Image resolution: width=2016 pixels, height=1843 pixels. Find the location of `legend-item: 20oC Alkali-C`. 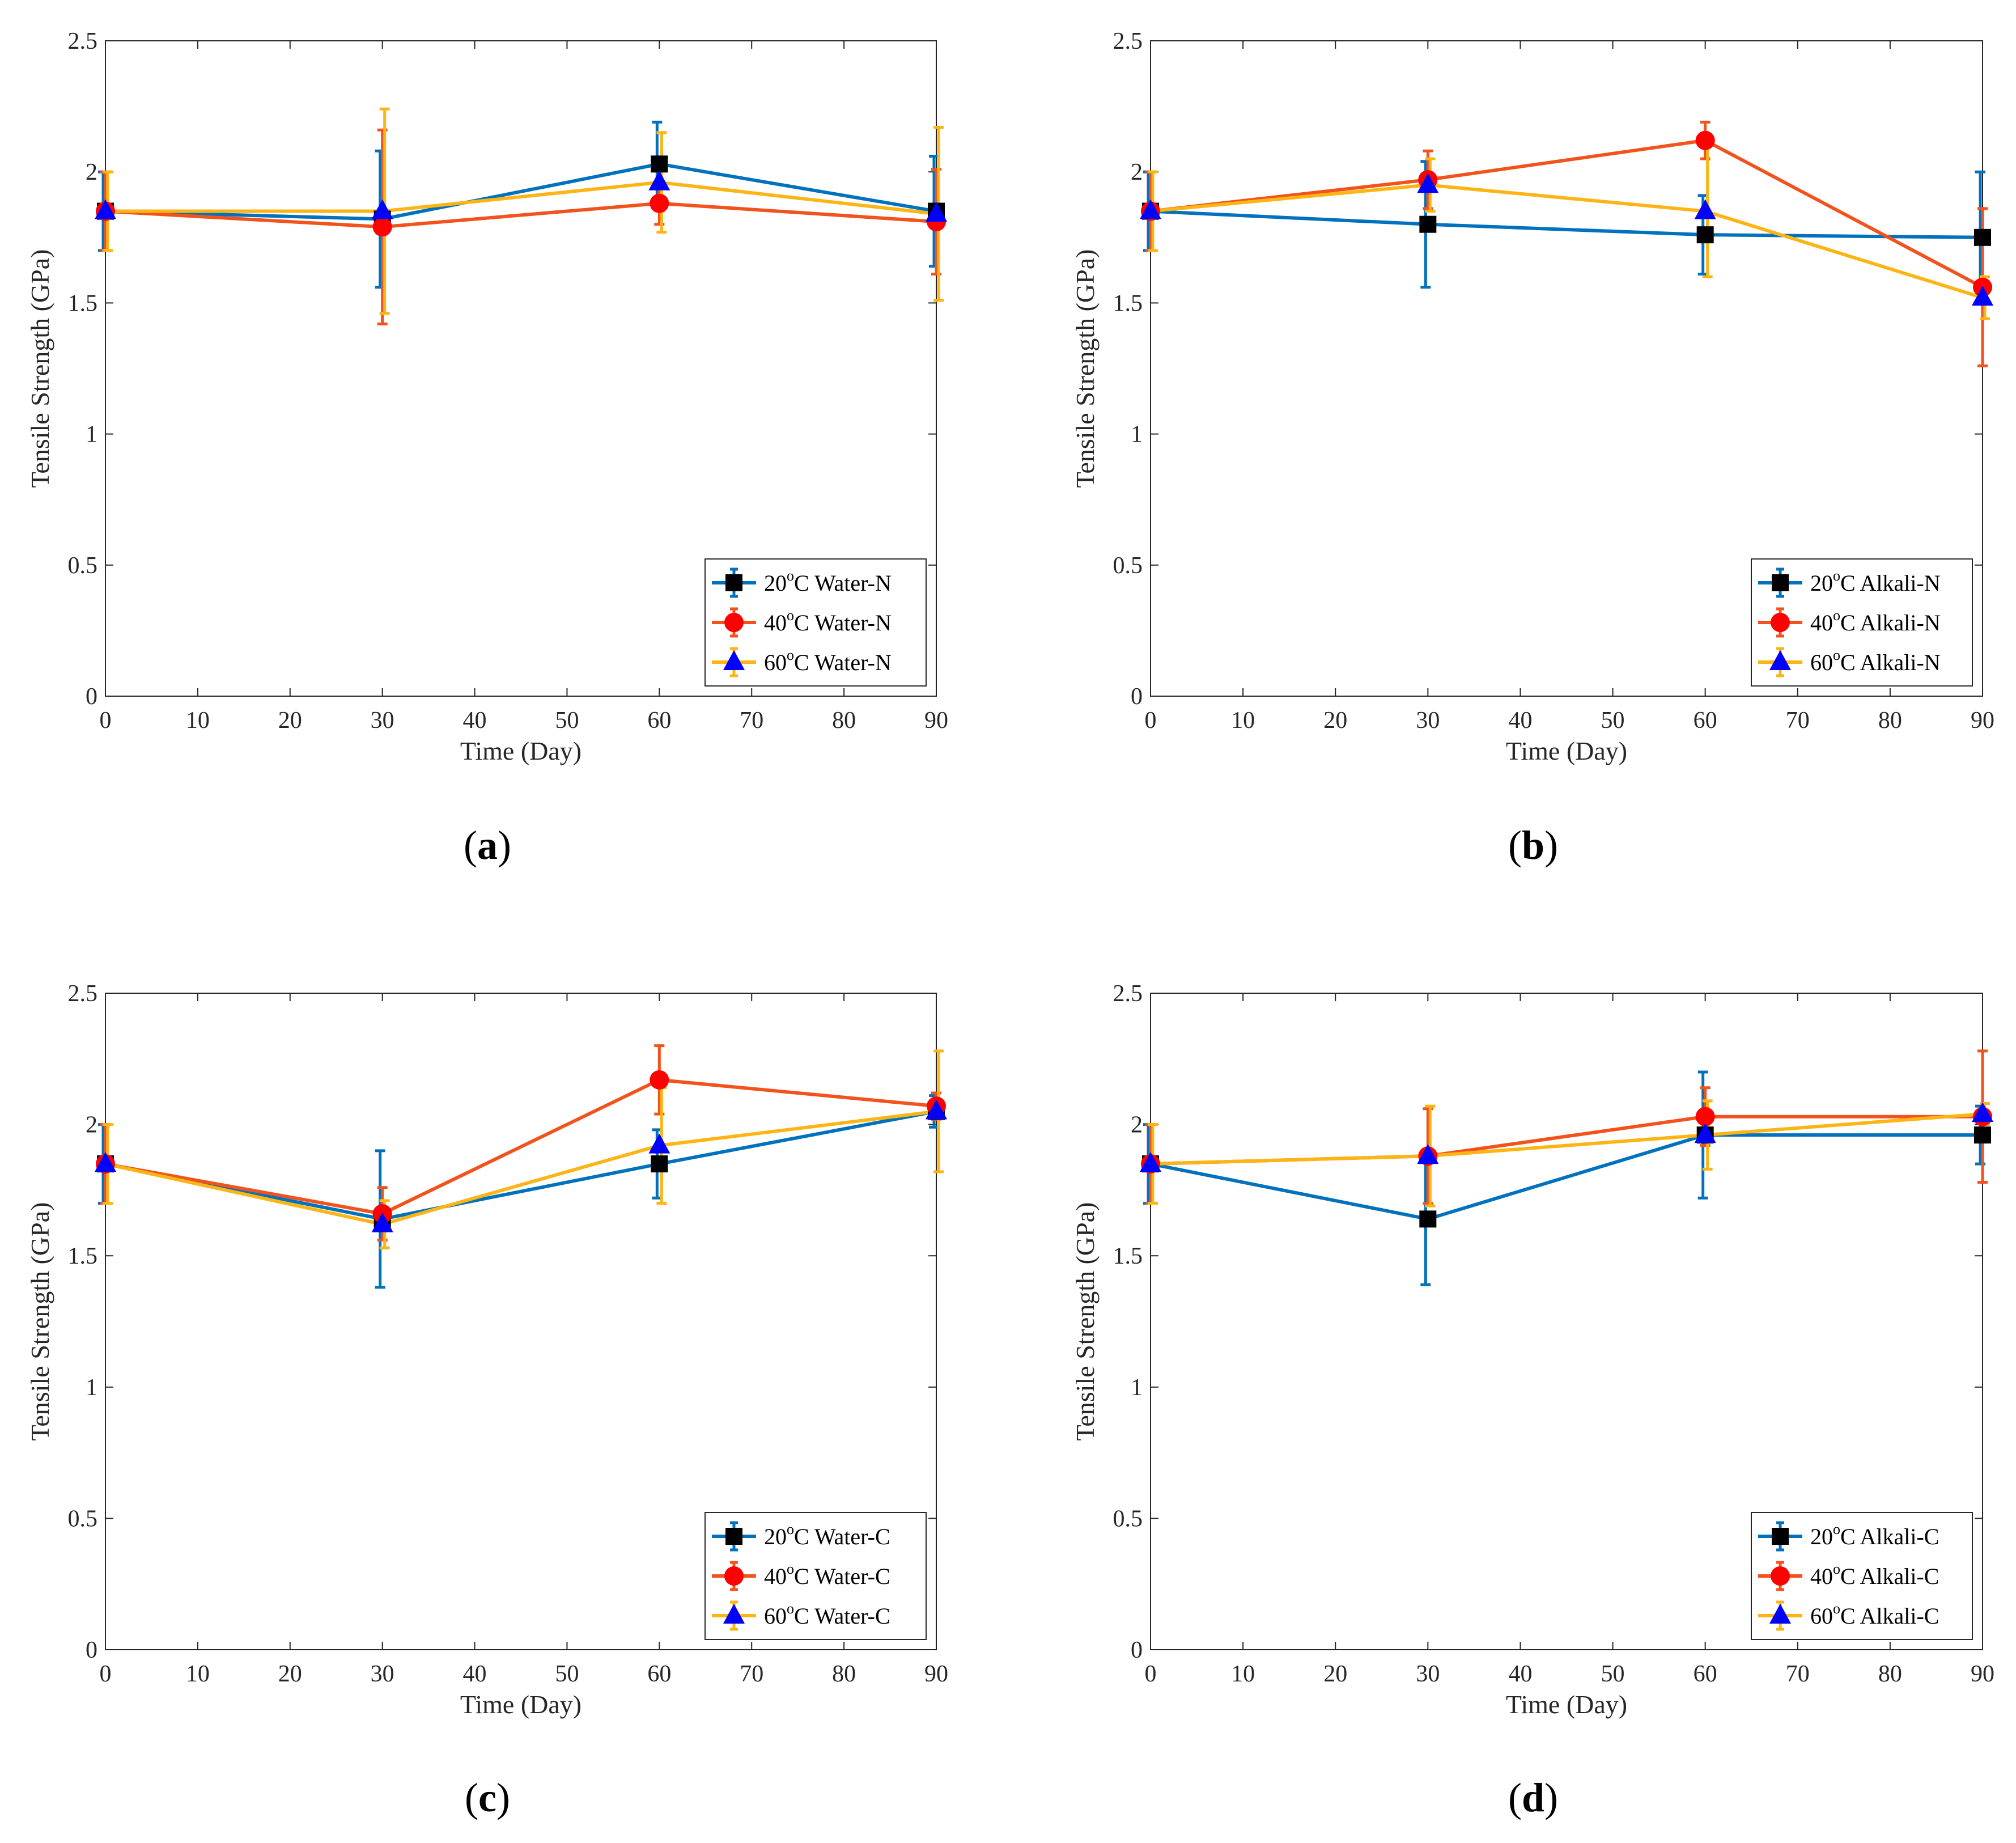

legend-item: 20oC Alkali-C is located at coordinates (1849, 1536).